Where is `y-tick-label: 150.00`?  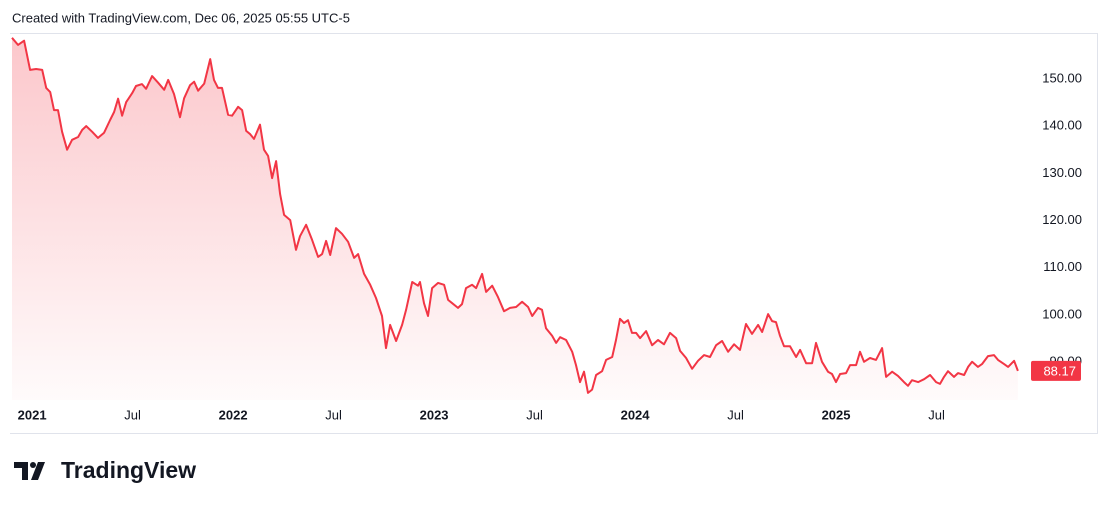 y-tick-label: 150.00 is located at coordinates (1062, 77).